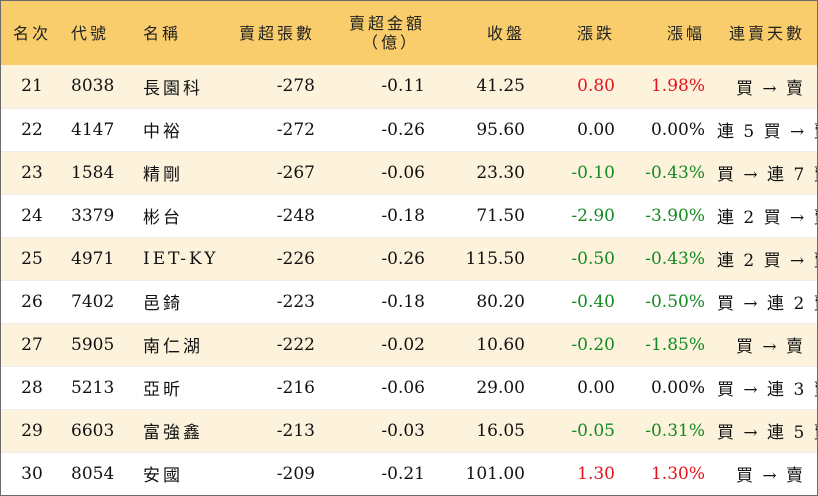  I want to click on header-name: 名稱, so click(162, 33).